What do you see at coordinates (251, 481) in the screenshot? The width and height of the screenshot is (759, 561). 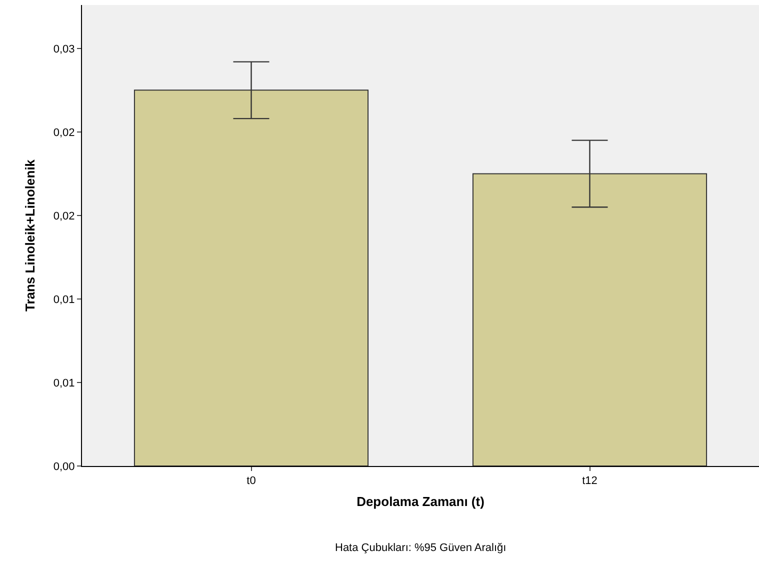 I see `x-tick-label: t0` at bounding box center [251, 481].